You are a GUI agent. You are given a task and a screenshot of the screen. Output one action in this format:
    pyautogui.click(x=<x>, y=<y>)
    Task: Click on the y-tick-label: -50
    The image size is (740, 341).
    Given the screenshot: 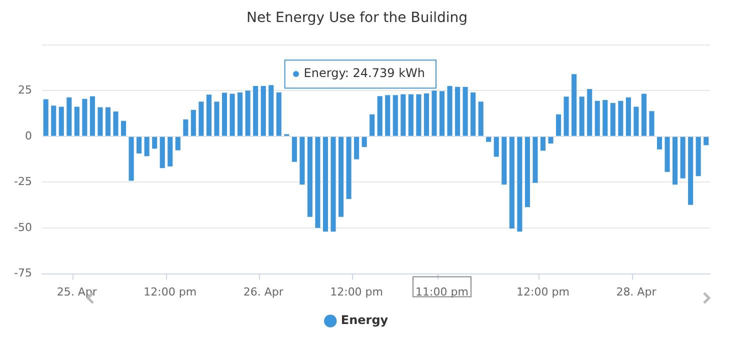 What is the action you would take?
    pyautogui.click(x=23, y=227)
    